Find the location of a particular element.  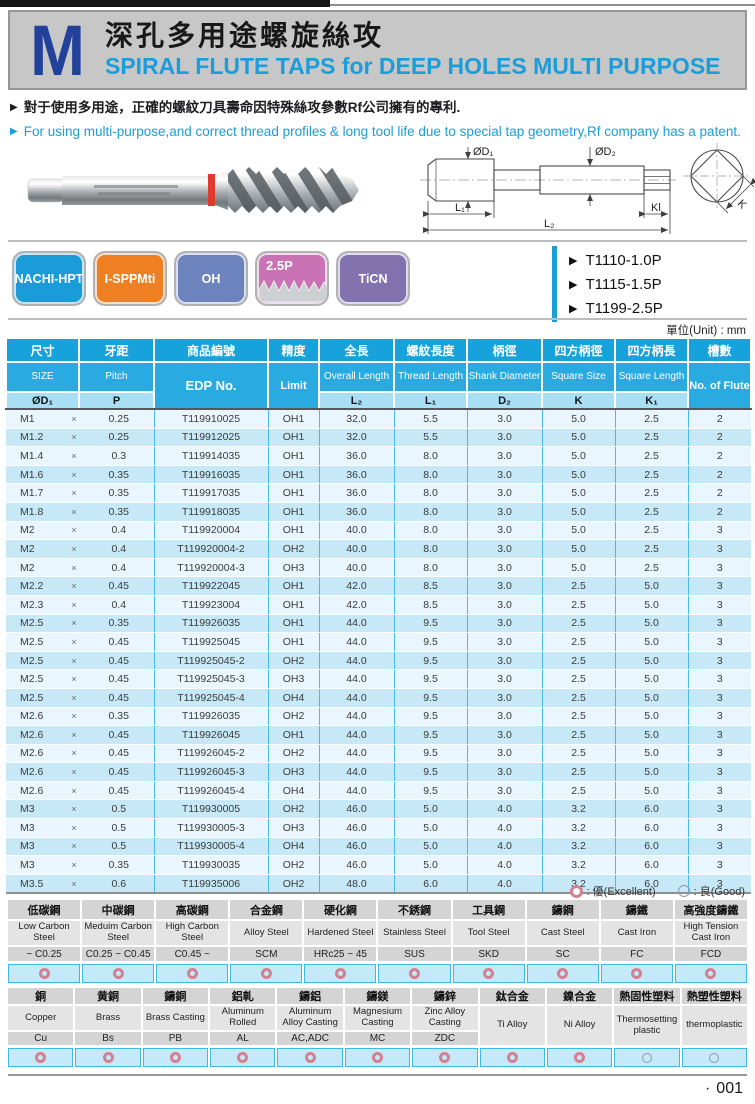

column-header-en: Square Length is located at coordinates (651, 377).